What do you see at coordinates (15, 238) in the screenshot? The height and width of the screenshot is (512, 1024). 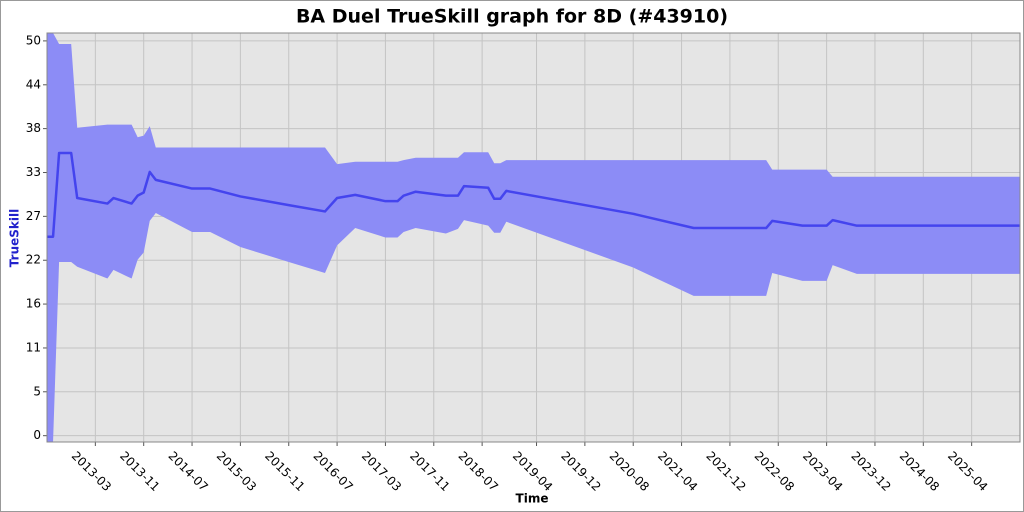 I see `y-axis-title: TrueSkill` at bounding box center [15, 238].